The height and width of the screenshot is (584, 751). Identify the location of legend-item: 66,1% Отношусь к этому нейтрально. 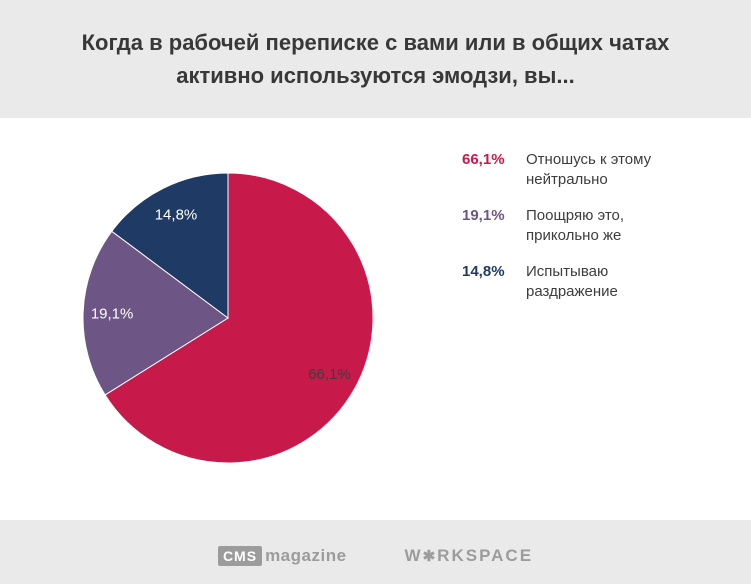
(569, 170).